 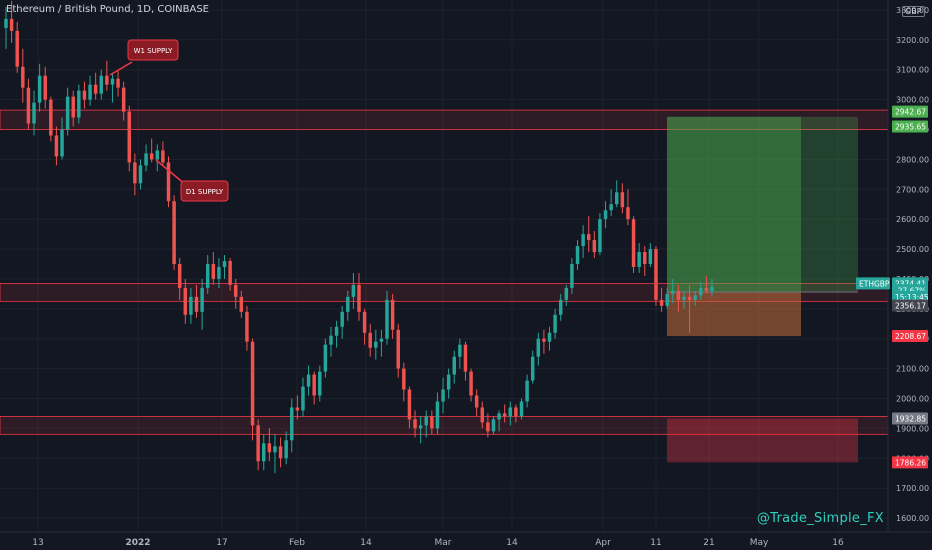 What do you see at coordinates (137, 543) in the screenshot?
I see `x-tick-label: 2022` at bounding box center [137, 543].